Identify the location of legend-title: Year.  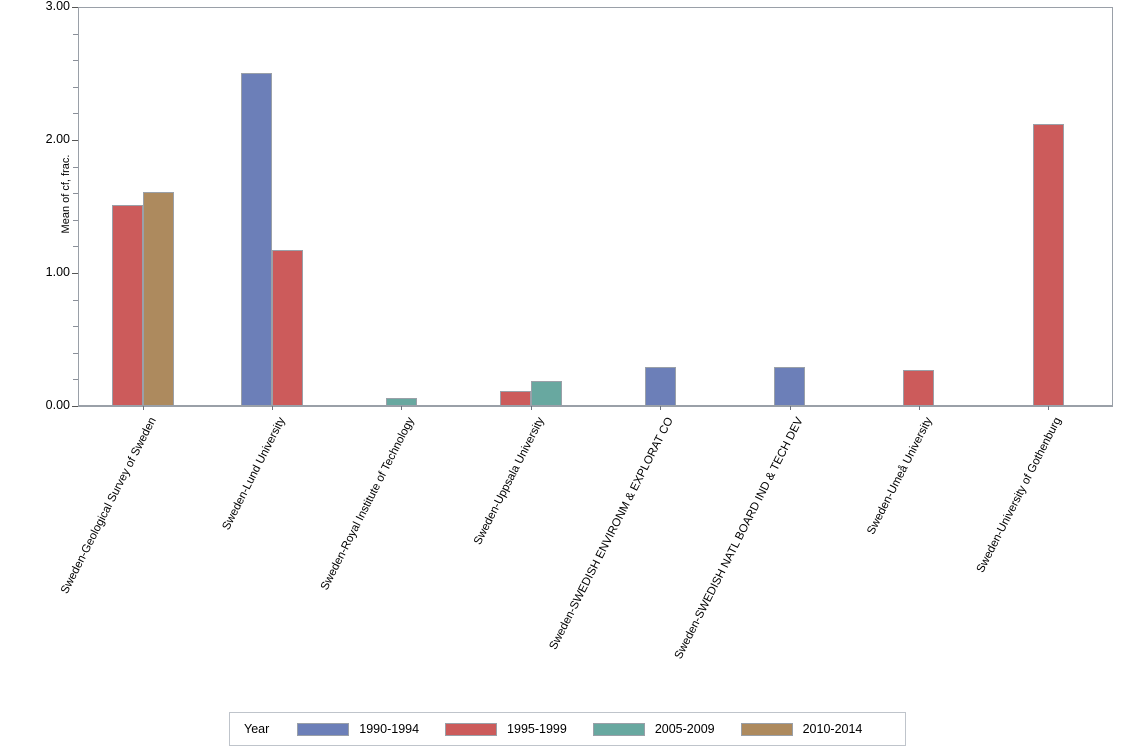
(257, 729).